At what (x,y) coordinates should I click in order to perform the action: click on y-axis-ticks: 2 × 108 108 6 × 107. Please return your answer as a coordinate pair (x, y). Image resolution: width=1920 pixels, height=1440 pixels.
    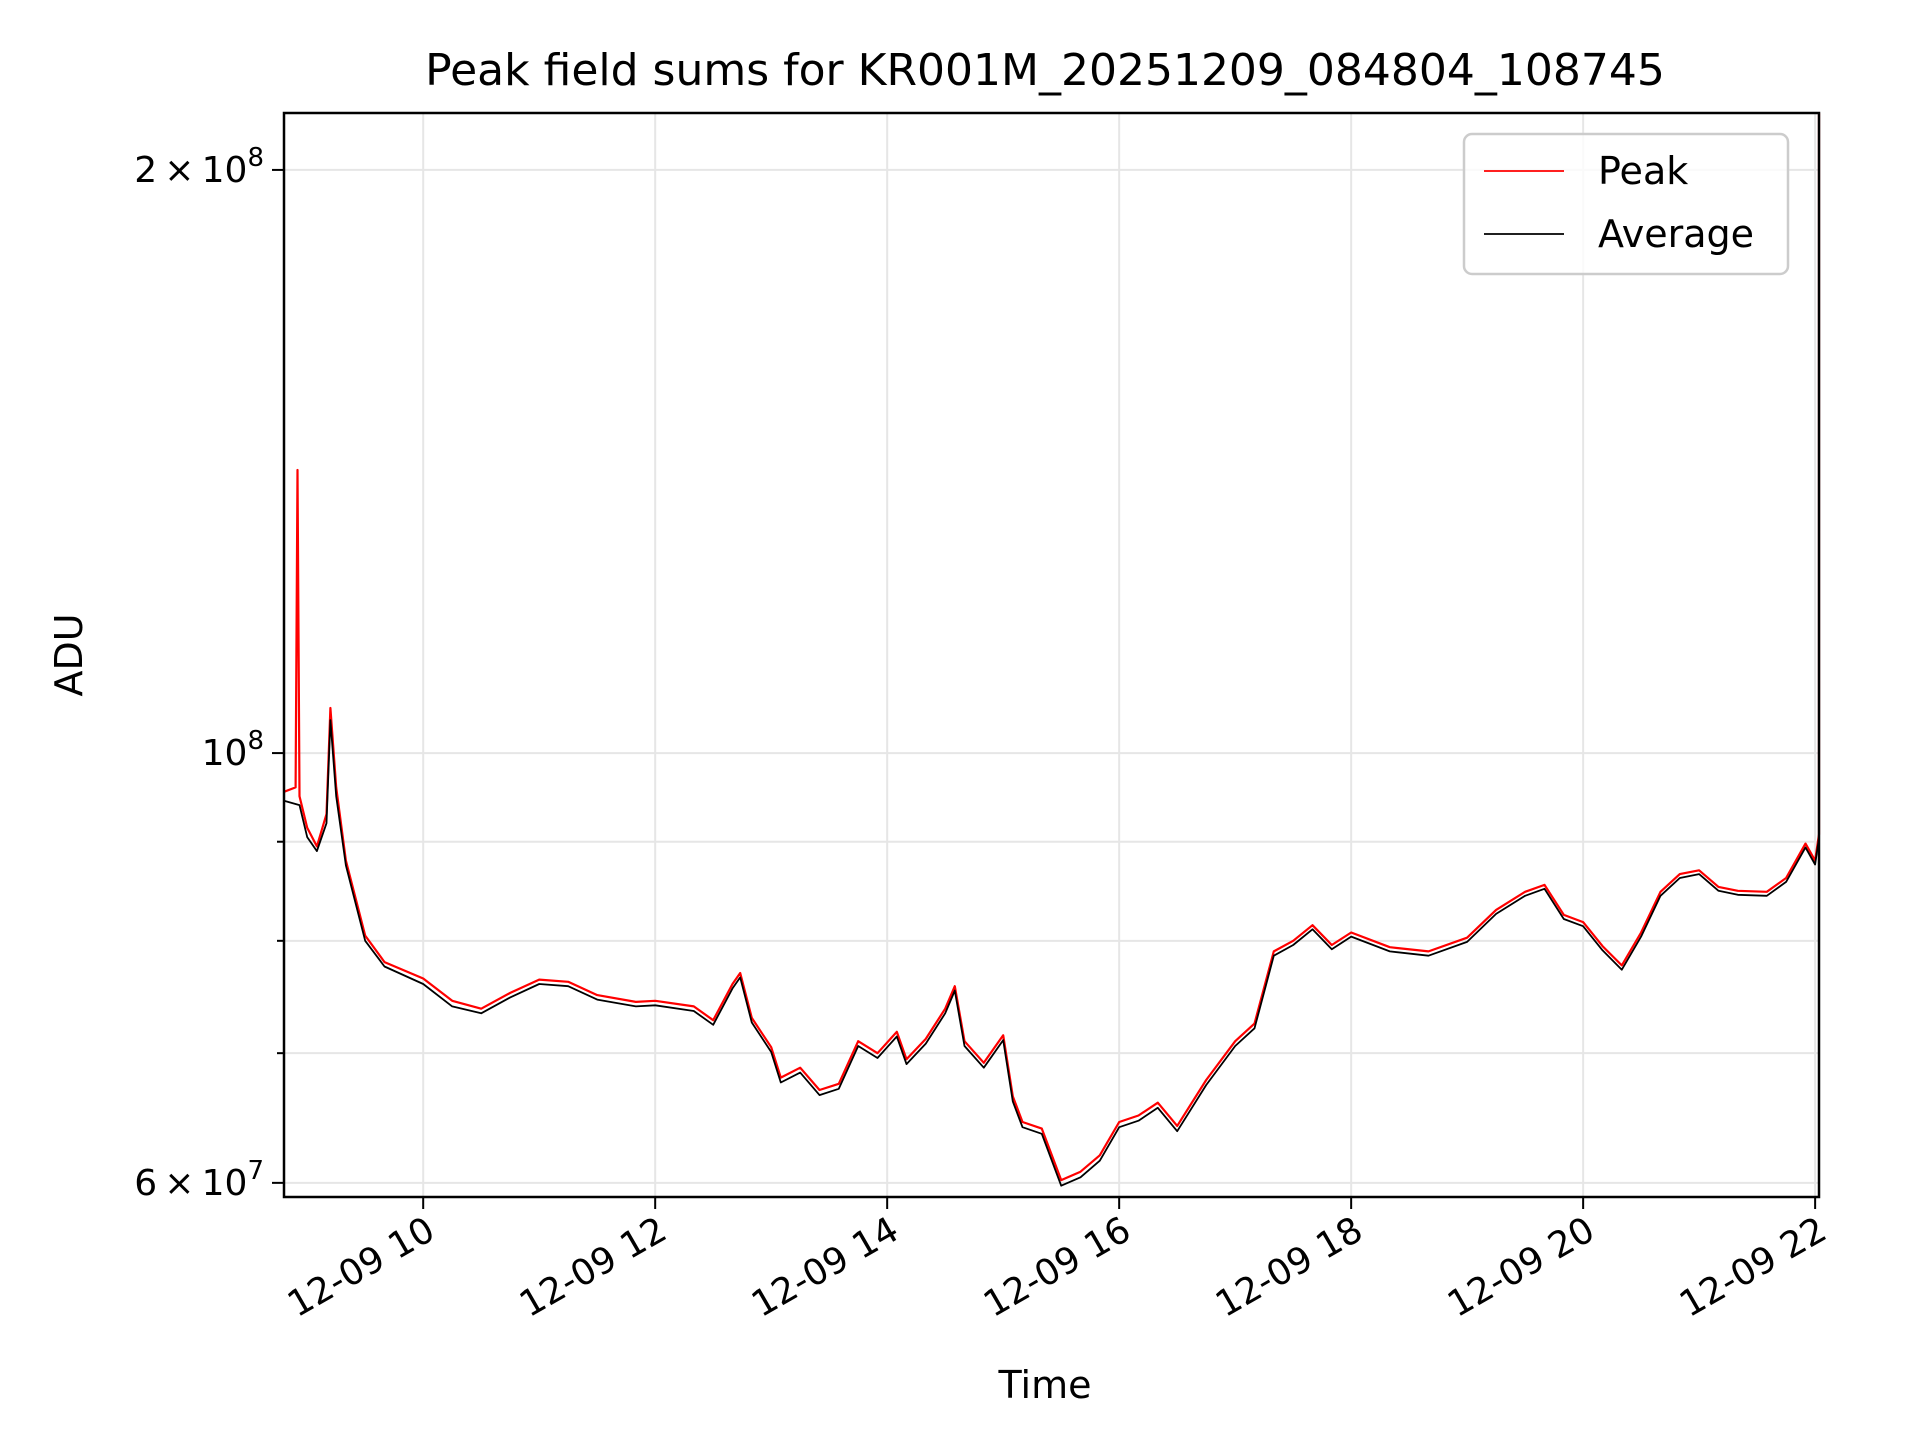
    Looking at the image, I should click on (209, 673).